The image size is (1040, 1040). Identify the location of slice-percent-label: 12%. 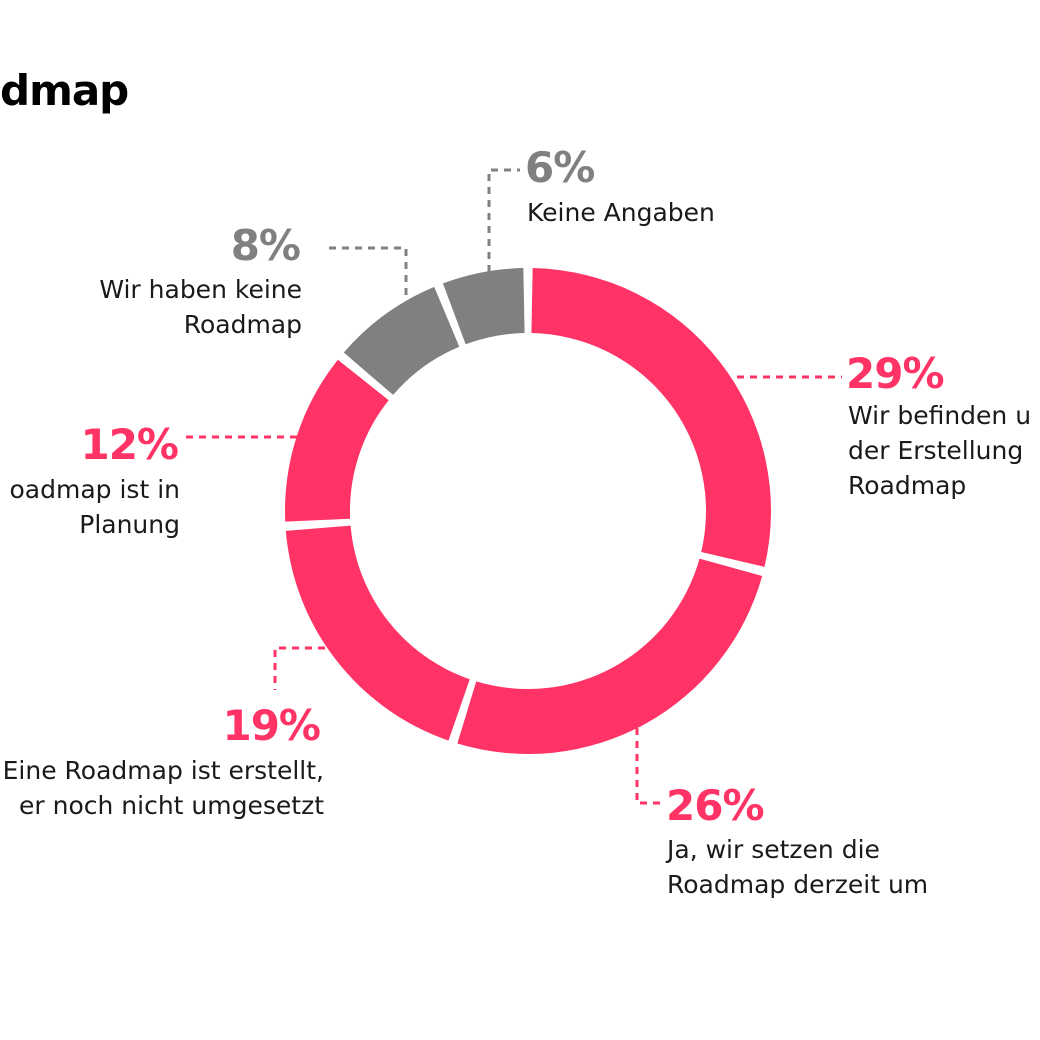
(129, 444).